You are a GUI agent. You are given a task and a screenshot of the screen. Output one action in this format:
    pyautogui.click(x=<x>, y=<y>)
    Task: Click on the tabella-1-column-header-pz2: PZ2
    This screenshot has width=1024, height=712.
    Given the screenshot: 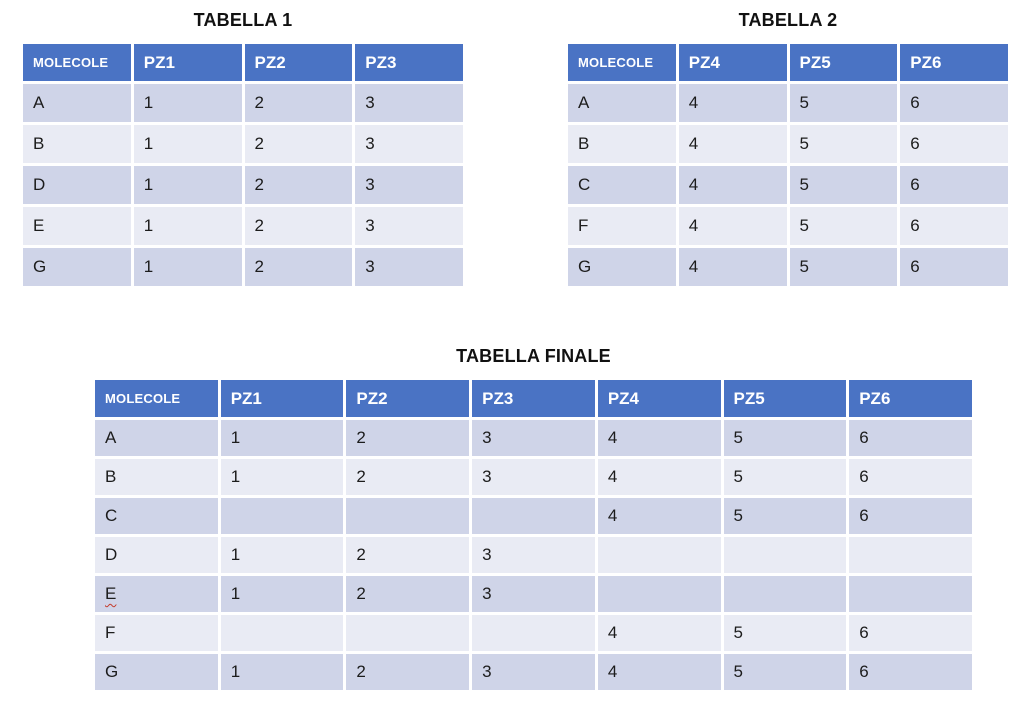 What is the action you would take?
    pyautogui.click(x=298, y=62)
    